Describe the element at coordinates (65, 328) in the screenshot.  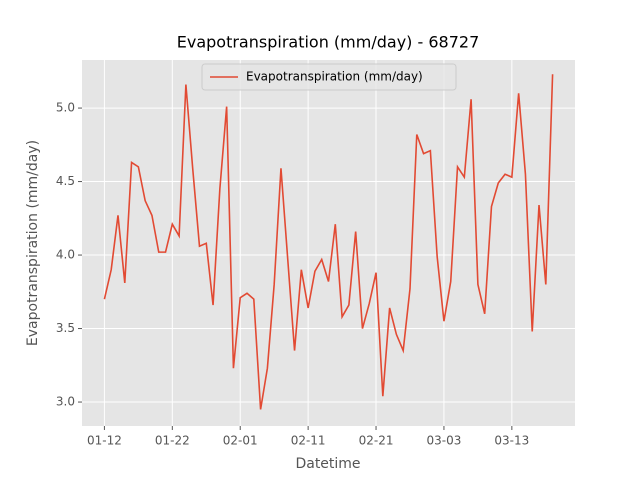
I see `y-tick-label: 3.5` at that location.